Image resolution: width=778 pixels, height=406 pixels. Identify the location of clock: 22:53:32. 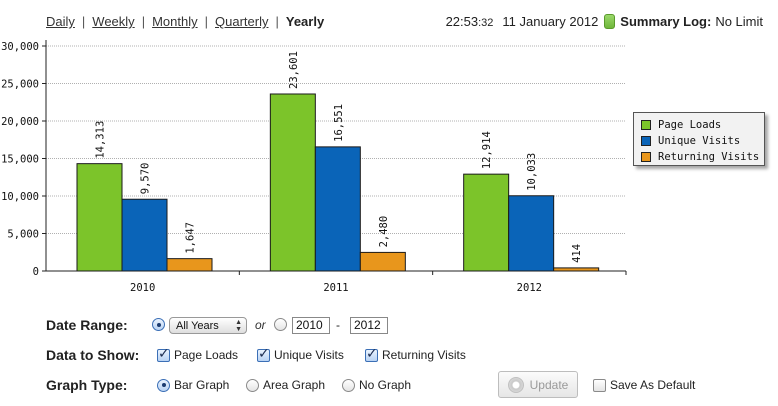
(470, 21).